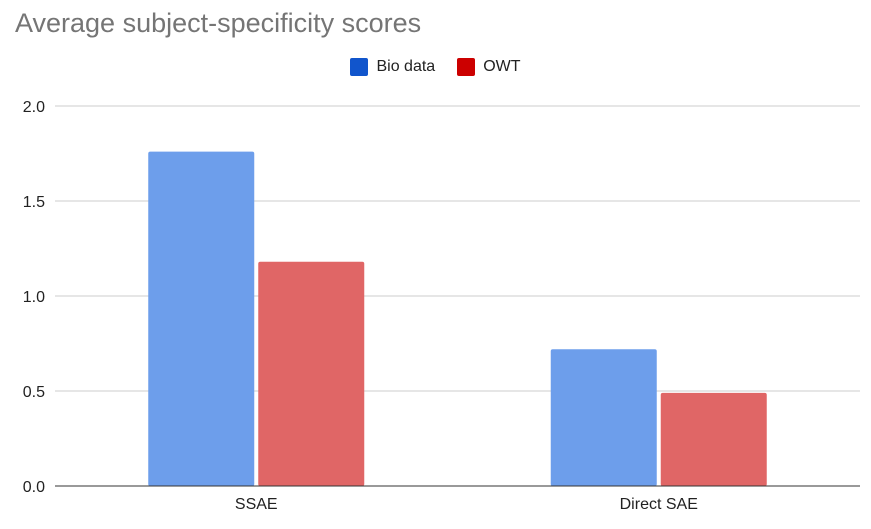 This screenshot has width=871, height=529. I want to click on bar-bio-data-direct-sae, so click(603, 417).